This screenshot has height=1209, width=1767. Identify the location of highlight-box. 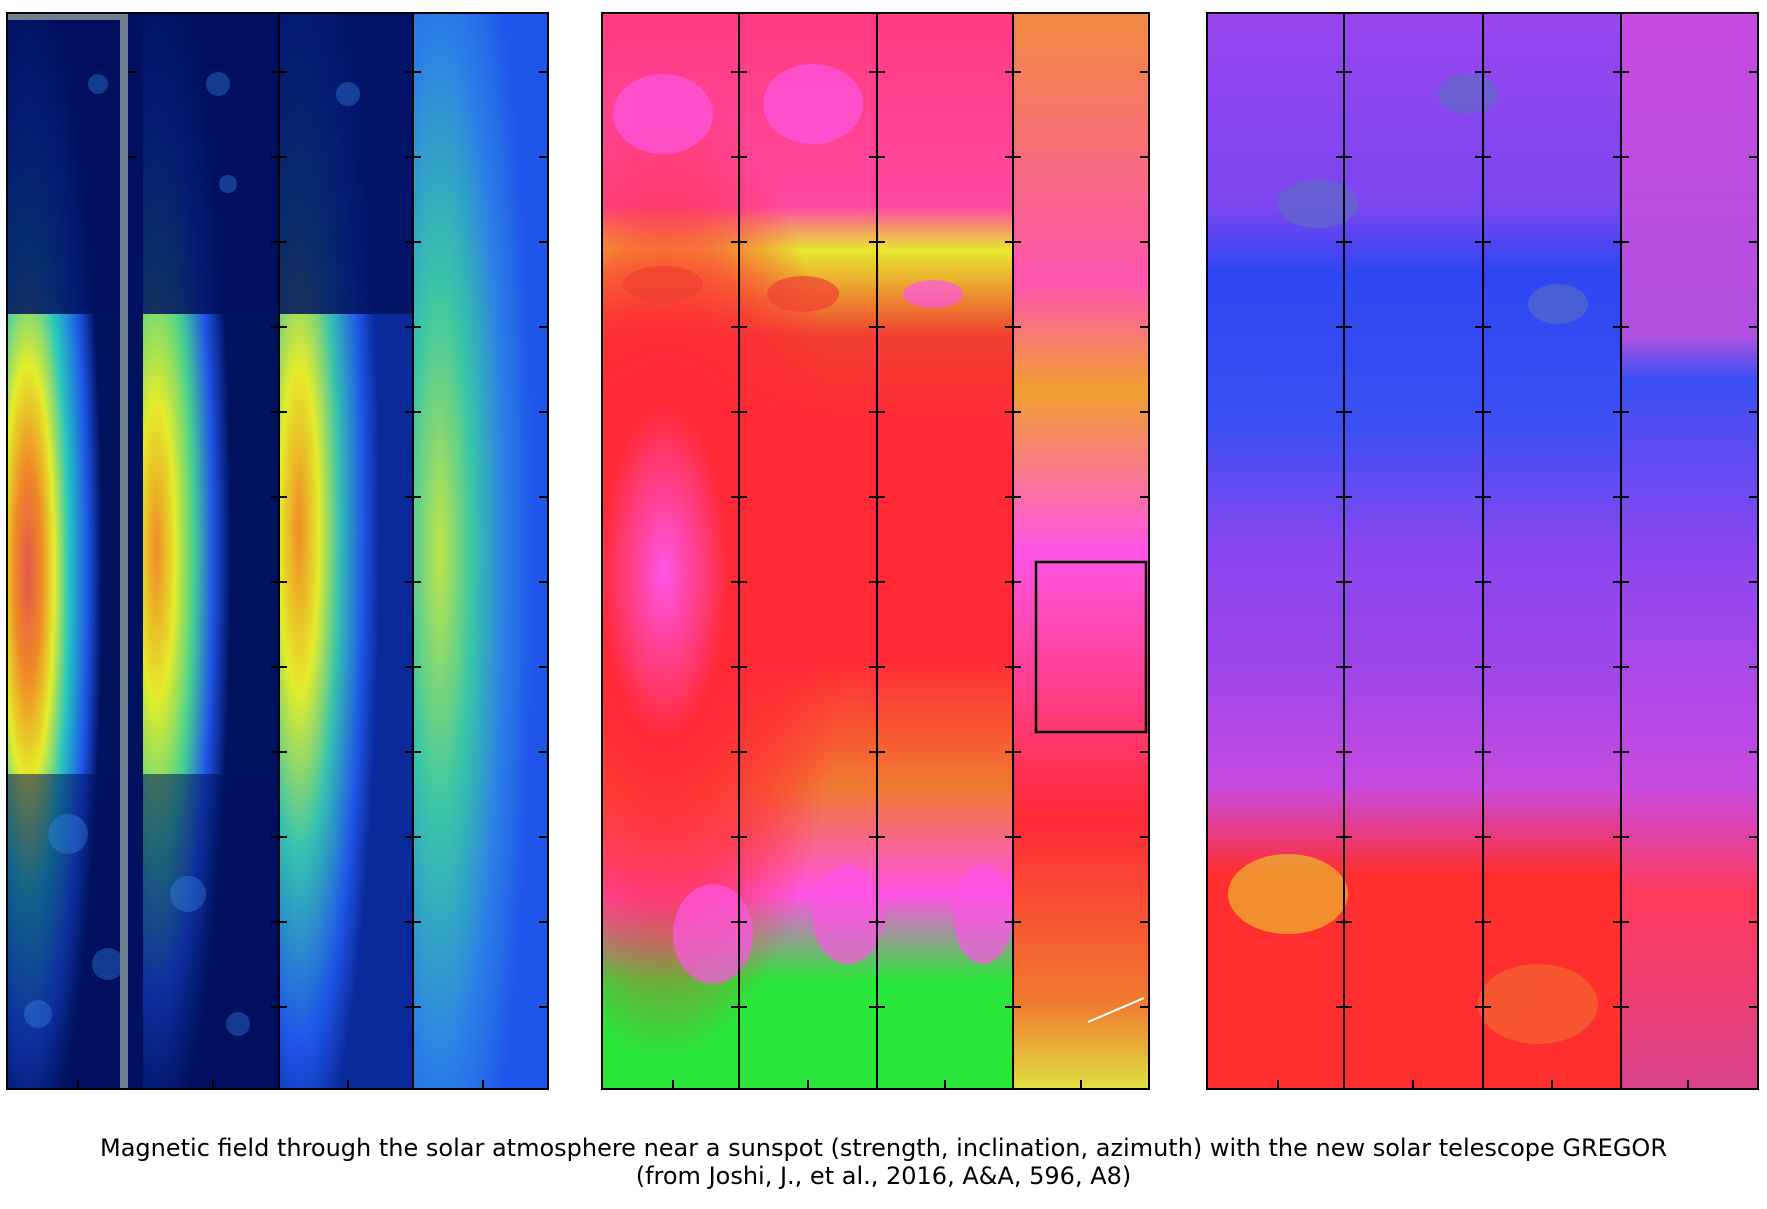
(1091, 647).